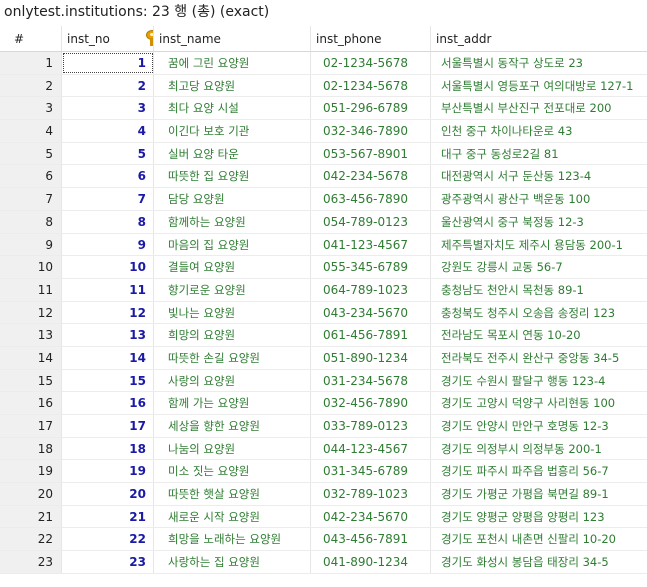 The width and height of the screenshot is (647, 587). What do you see at coordinates (232, 38) in the screenshot?
I see `header-inst-name: inst_name` at bounding box center [232, 38].